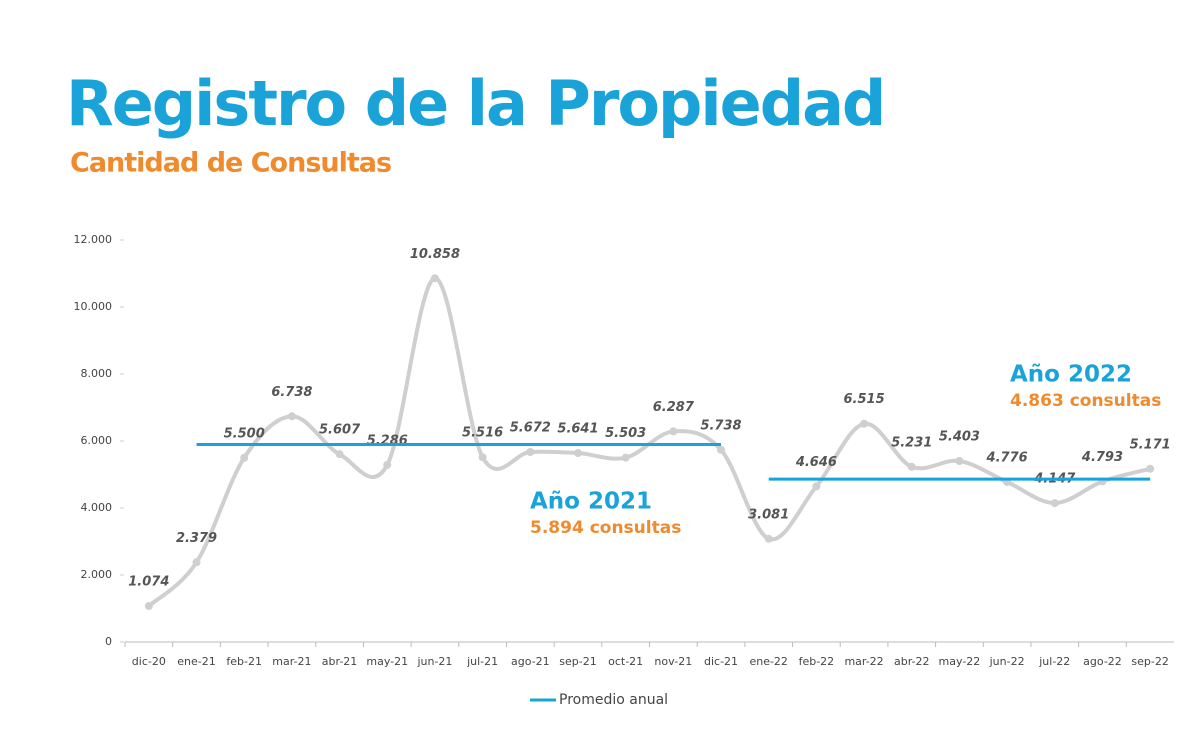  I want to click on x-tick-label: oct-21, so click(625, 661).